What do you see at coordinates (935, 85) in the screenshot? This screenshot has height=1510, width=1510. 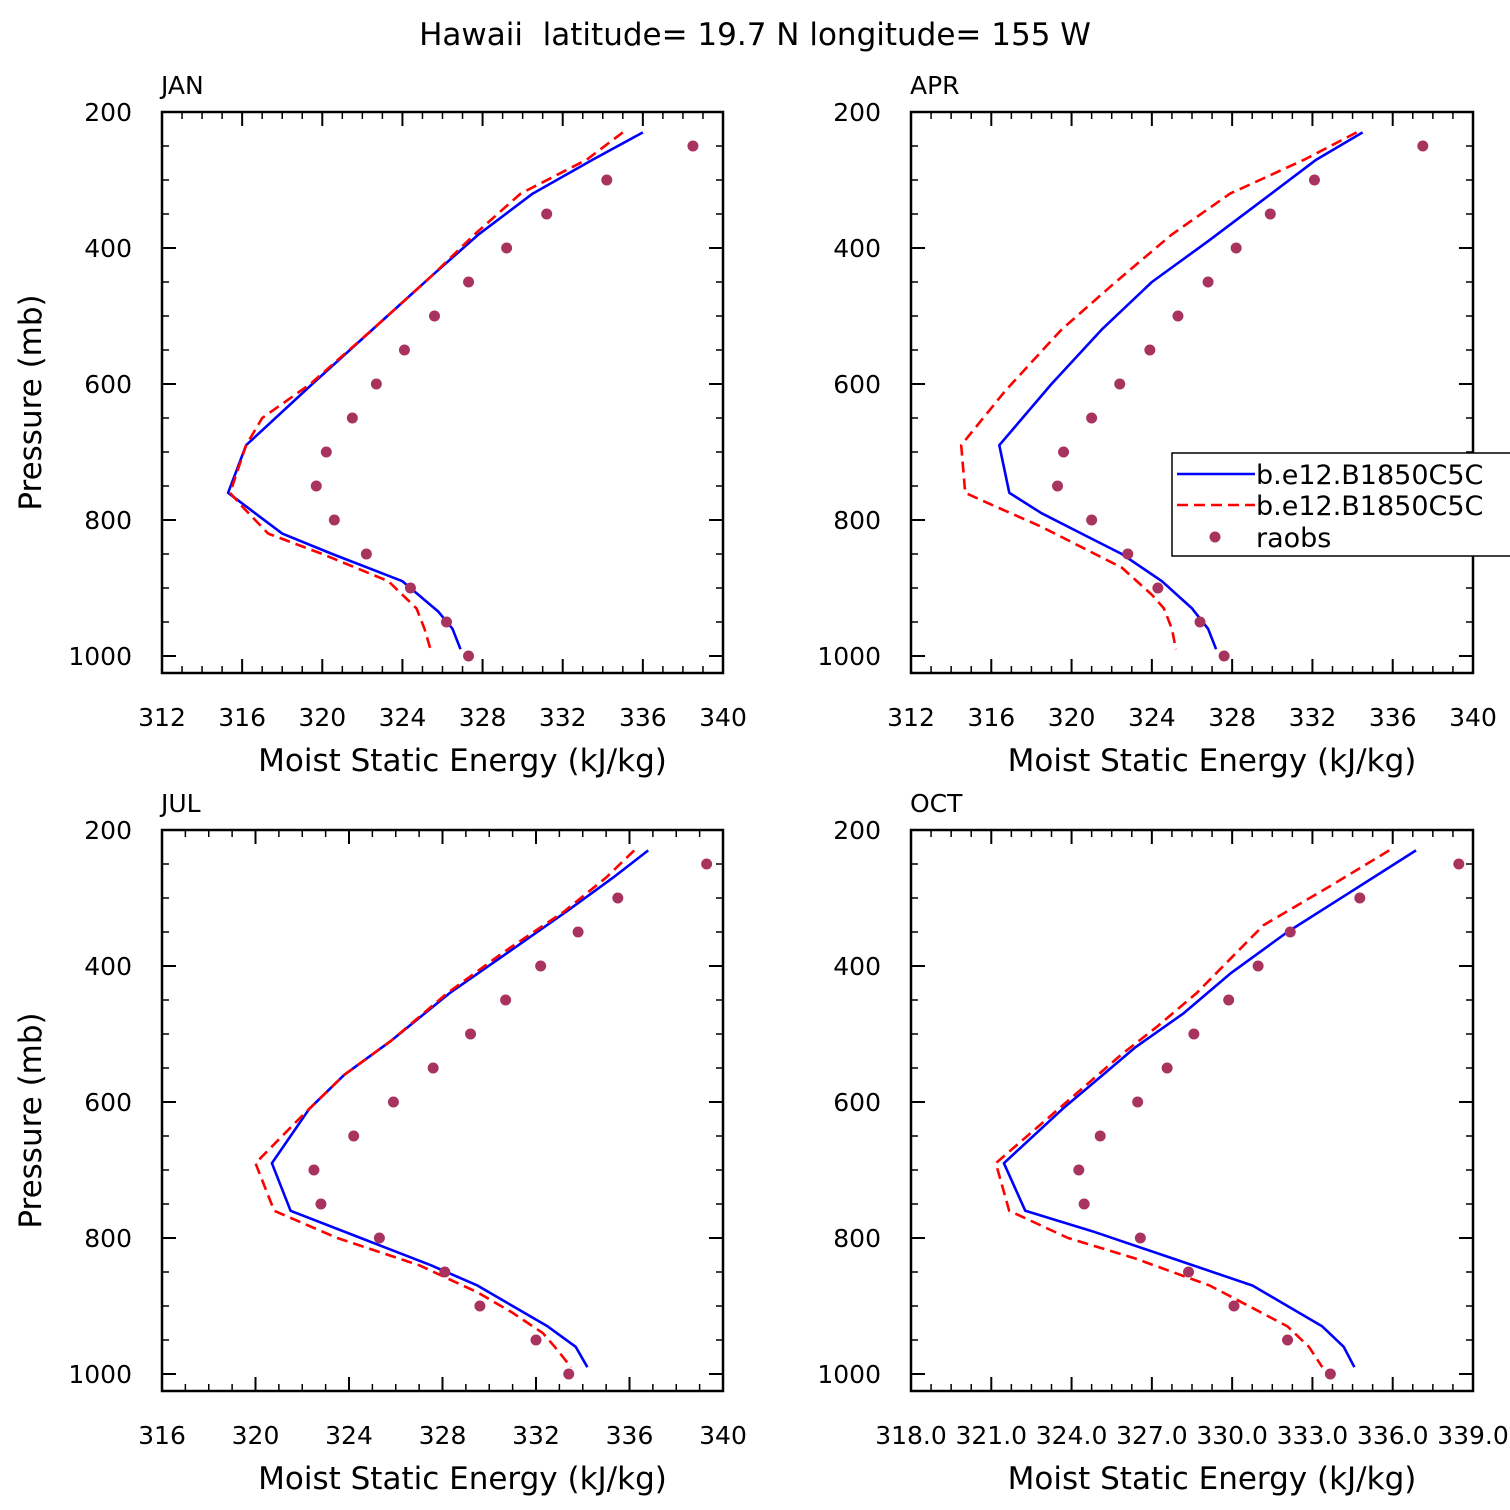 I see `panel-label: APR` at bounding box center [935, 85].